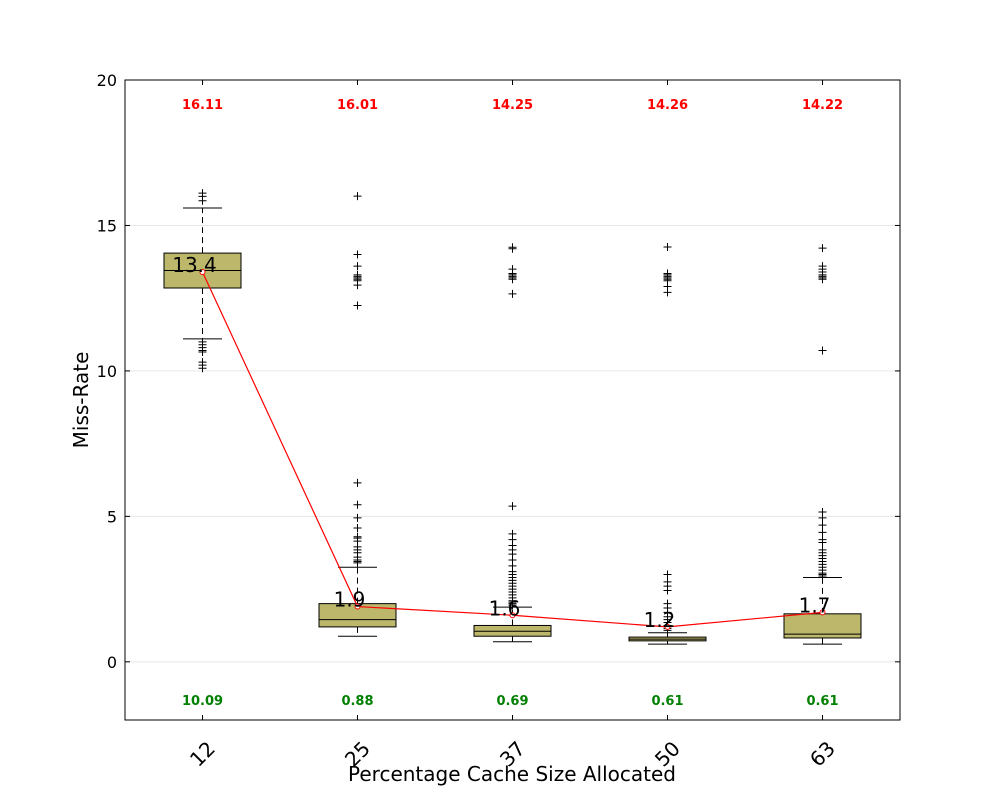 The width and height of the screenshot is (1000, 800). I want to click on y-tick-label: 20, so click(107, 80).